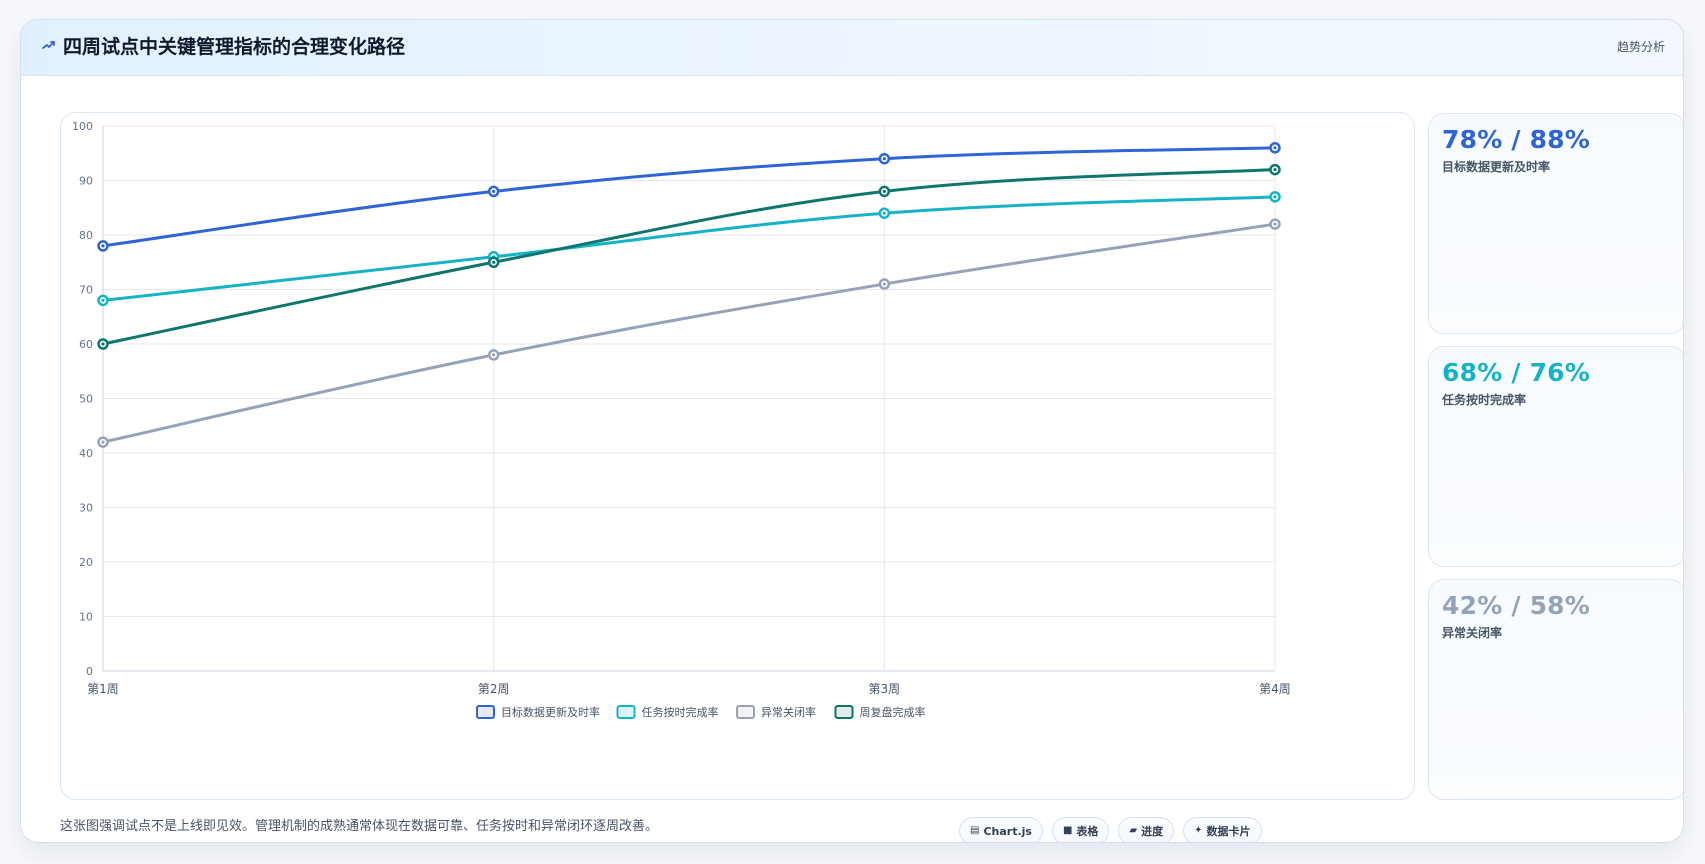 The height and width of the screenshot is (864, 1705). Describe the element at coordinates (86, 235) in the screenshot. I see `y-tick-label: 80` at that location.